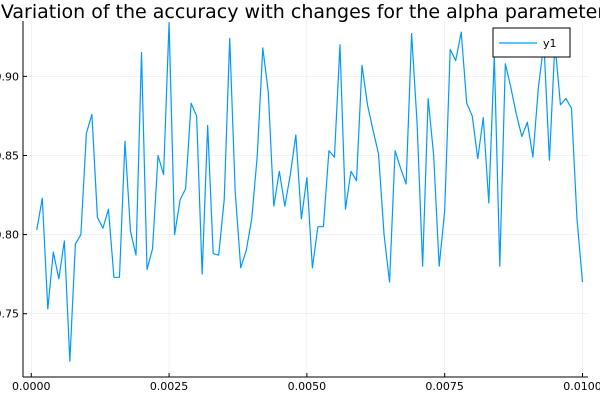 This screenshot has height=400, width=600. I want to click on x-tick-label: 0.0050, so click(307, 386).